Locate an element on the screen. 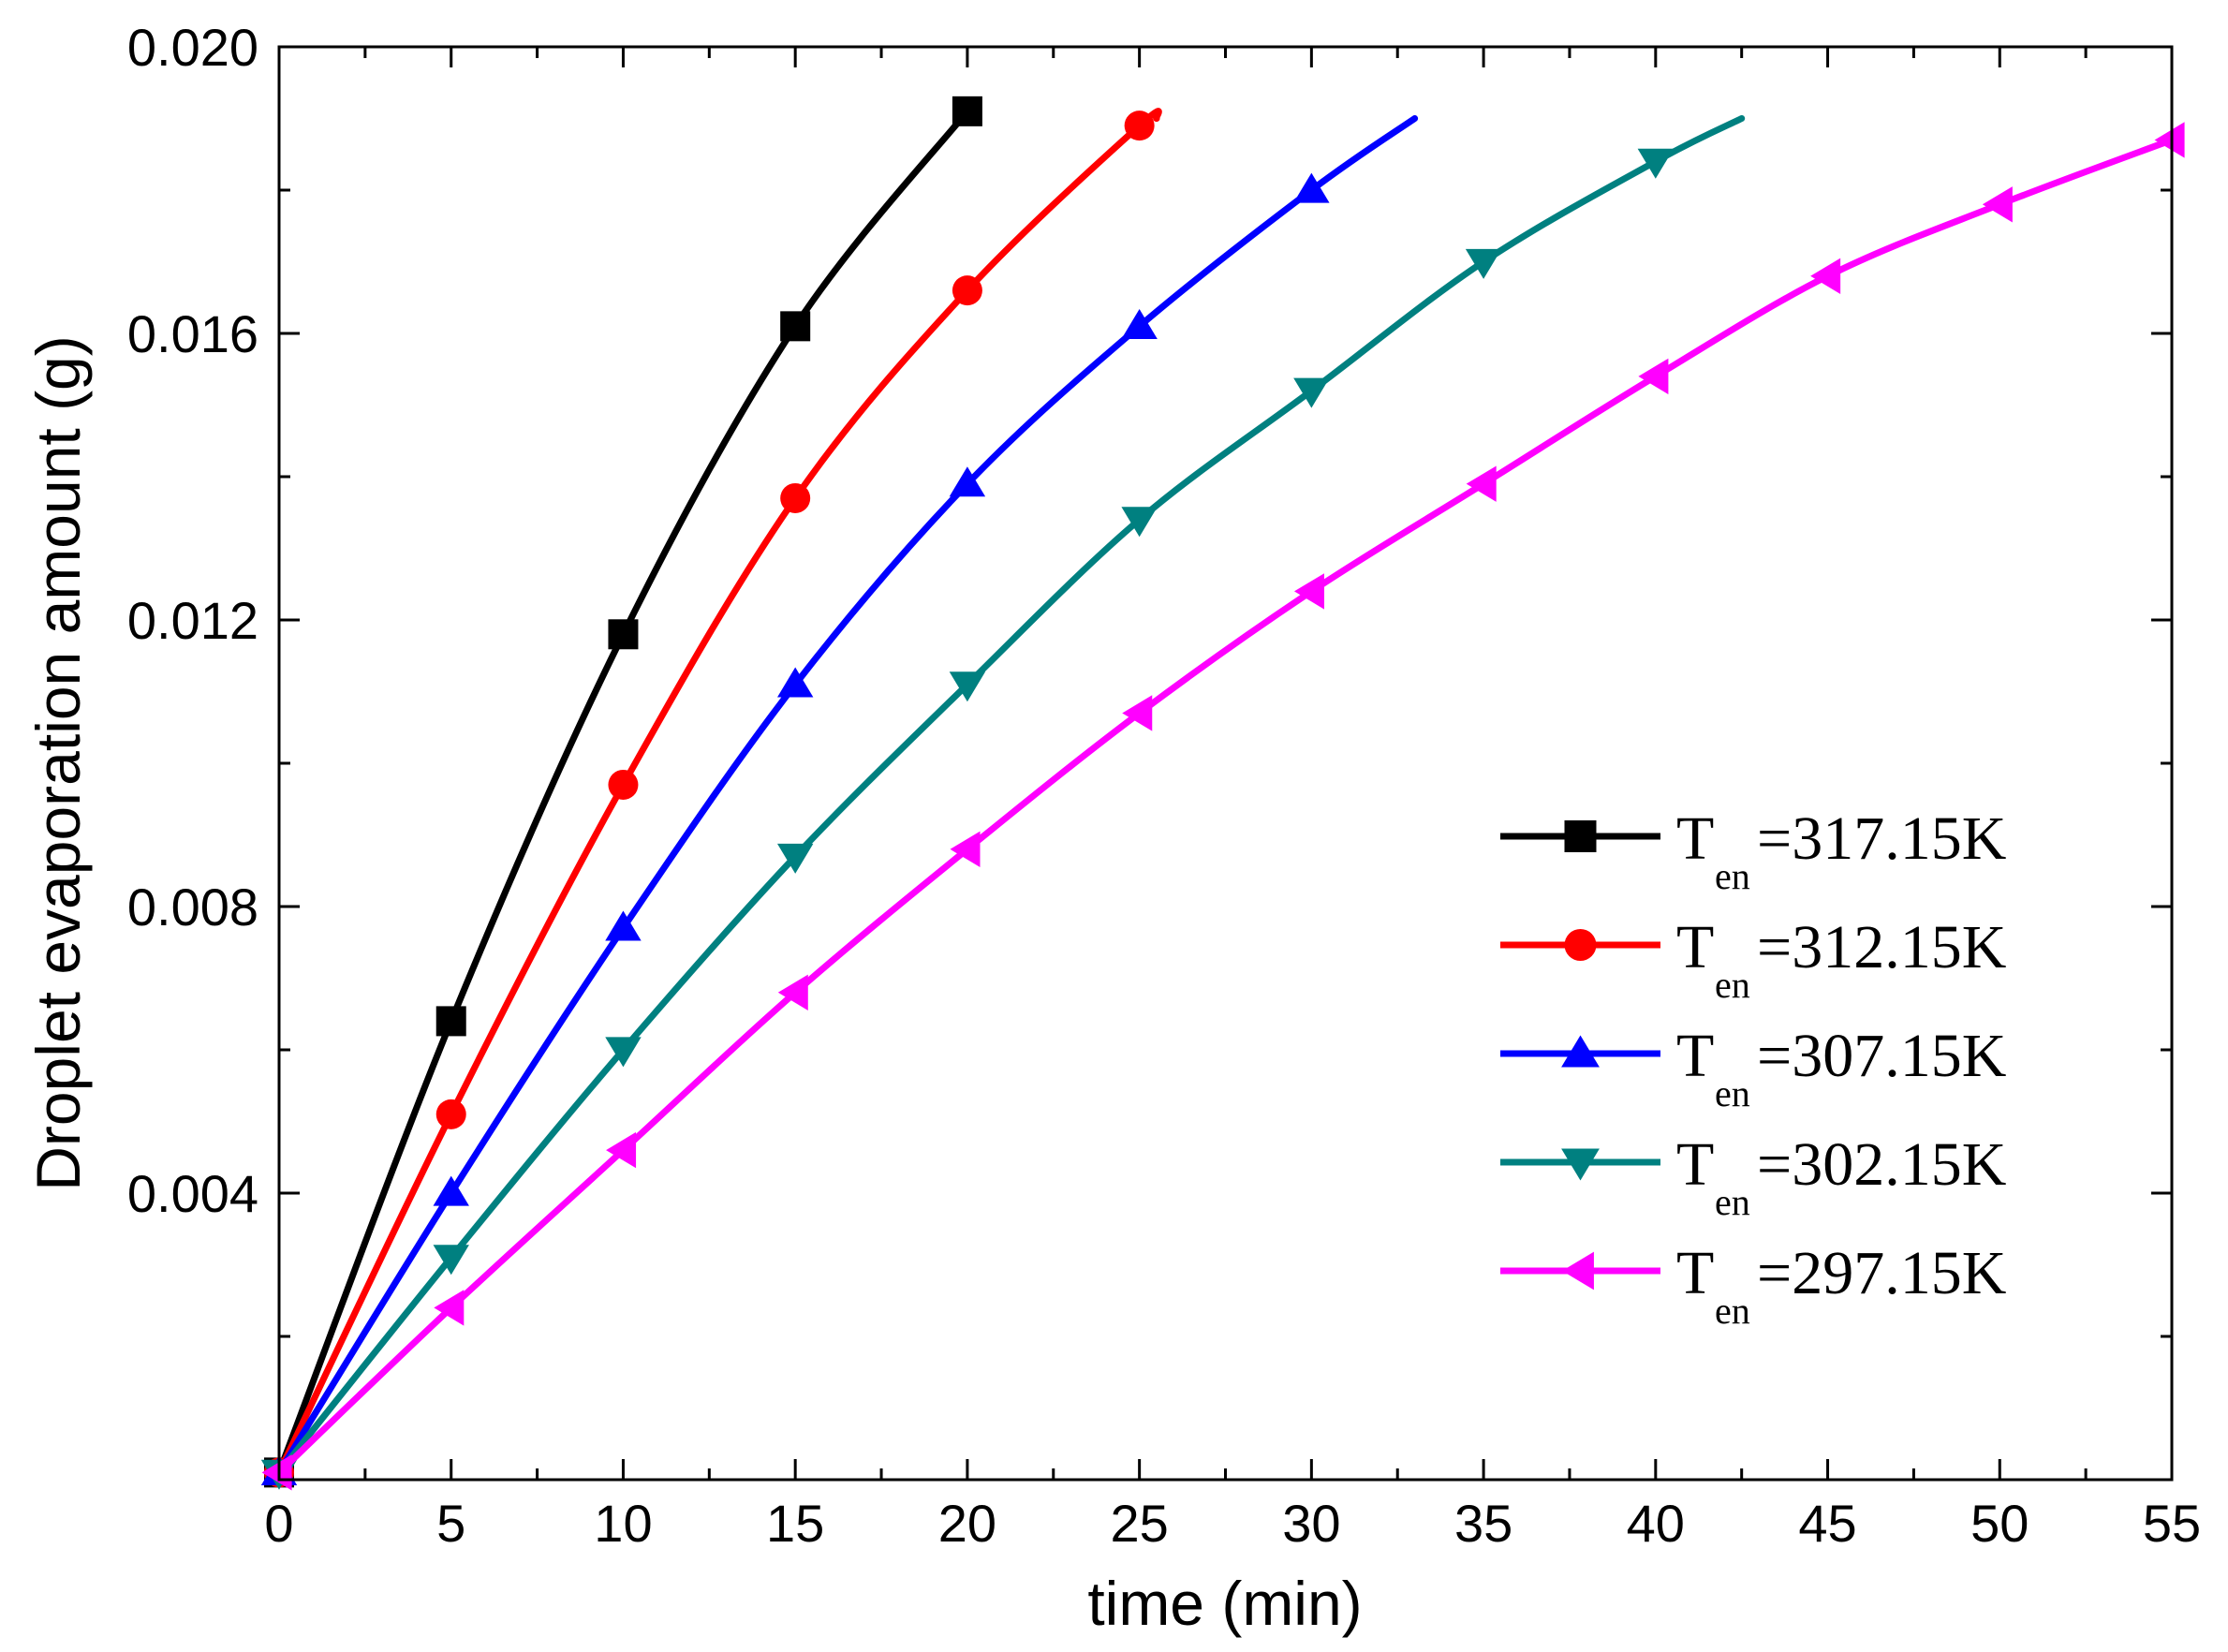 The width and height of the screenshot is (2228, 1652). x-tick-label: 5 is located at coordinates (450, 1523).